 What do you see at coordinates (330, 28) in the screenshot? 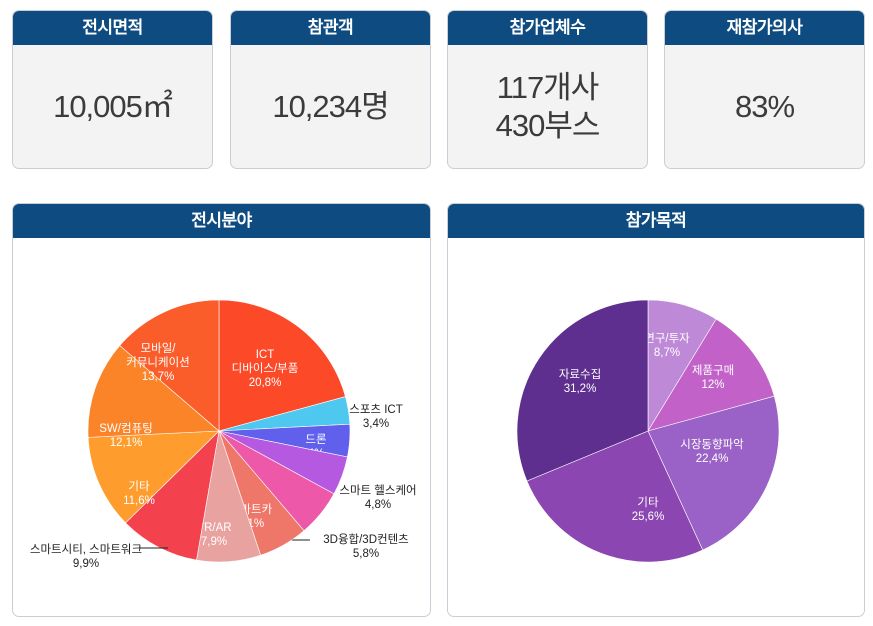
I see `stat-title: 참관객` at bounding box center [330, 28].